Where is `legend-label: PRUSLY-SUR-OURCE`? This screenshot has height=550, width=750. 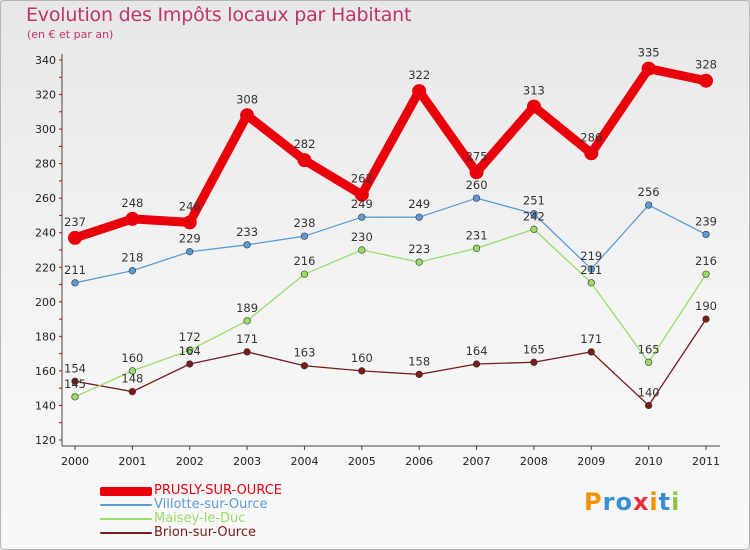 legend-label: PRUSLY-SUR-OURCE is located at coordinates (218, 490).